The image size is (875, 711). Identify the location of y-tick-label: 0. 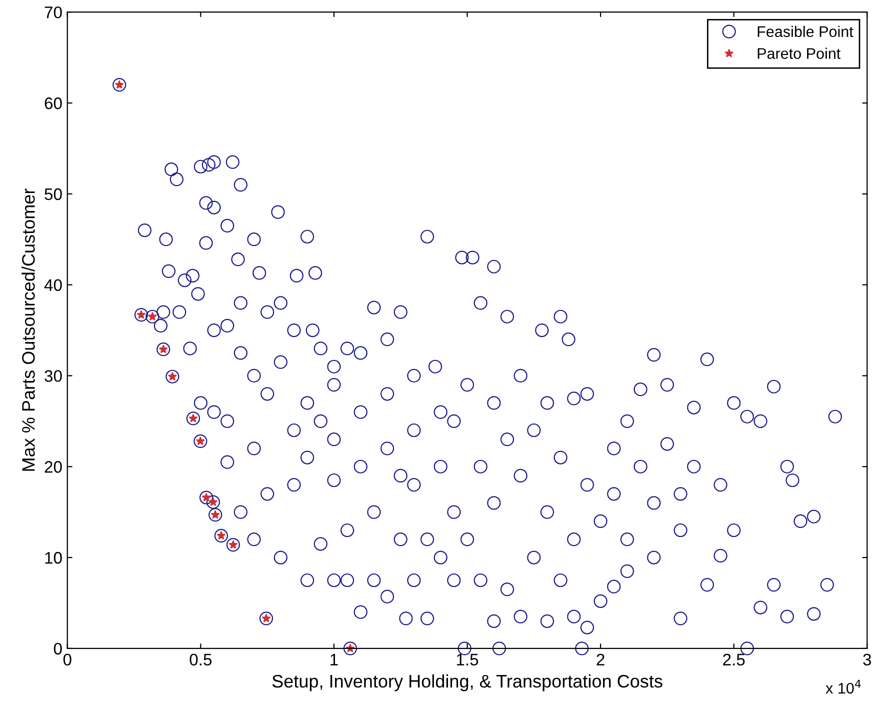
(58, 648).